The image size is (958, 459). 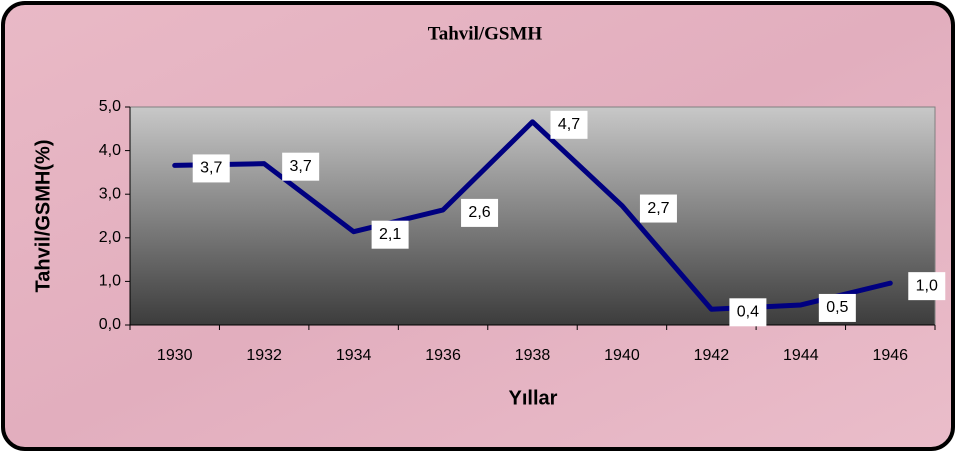 I want to click on data-label: 1,0, so click(x=927, y=285).